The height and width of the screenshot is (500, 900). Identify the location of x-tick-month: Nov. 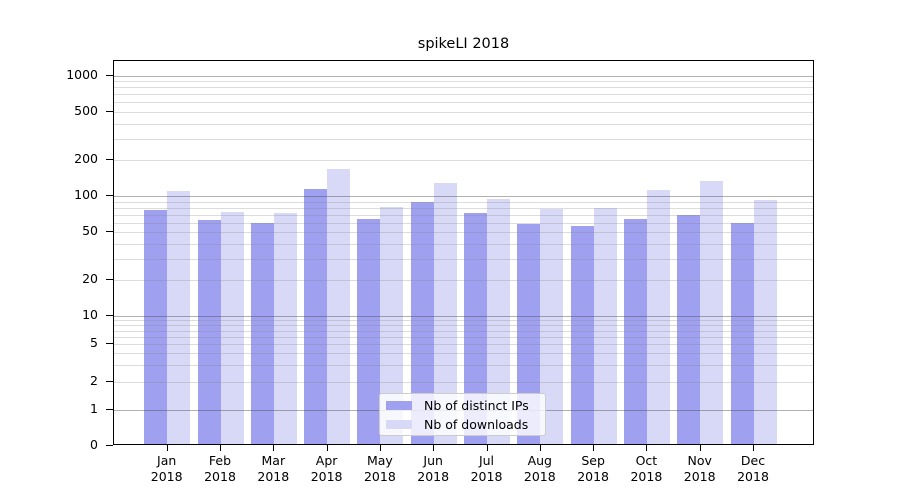
(699, 460).